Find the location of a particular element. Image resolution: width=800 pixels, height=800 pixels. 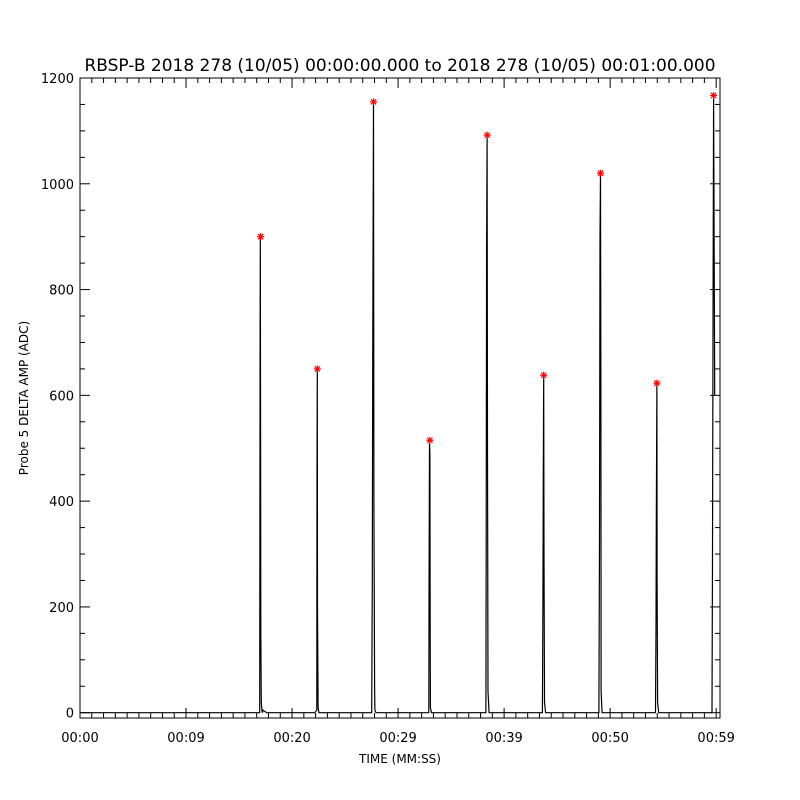

y-tick-label: 400 is located at coordinates (61, 502).